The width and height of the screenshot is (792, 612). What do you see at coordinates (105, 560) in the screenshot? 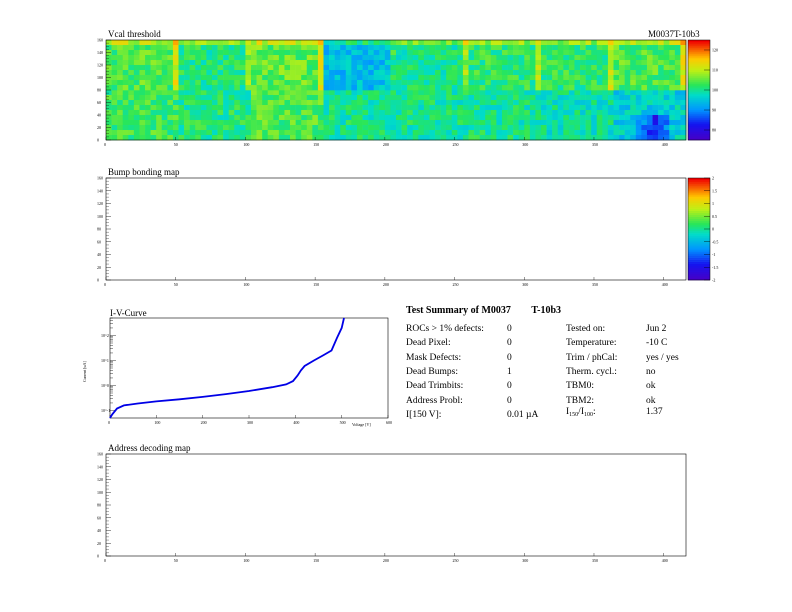
I see `address-x-tick-label: 0` at bounding box center [105, 560].